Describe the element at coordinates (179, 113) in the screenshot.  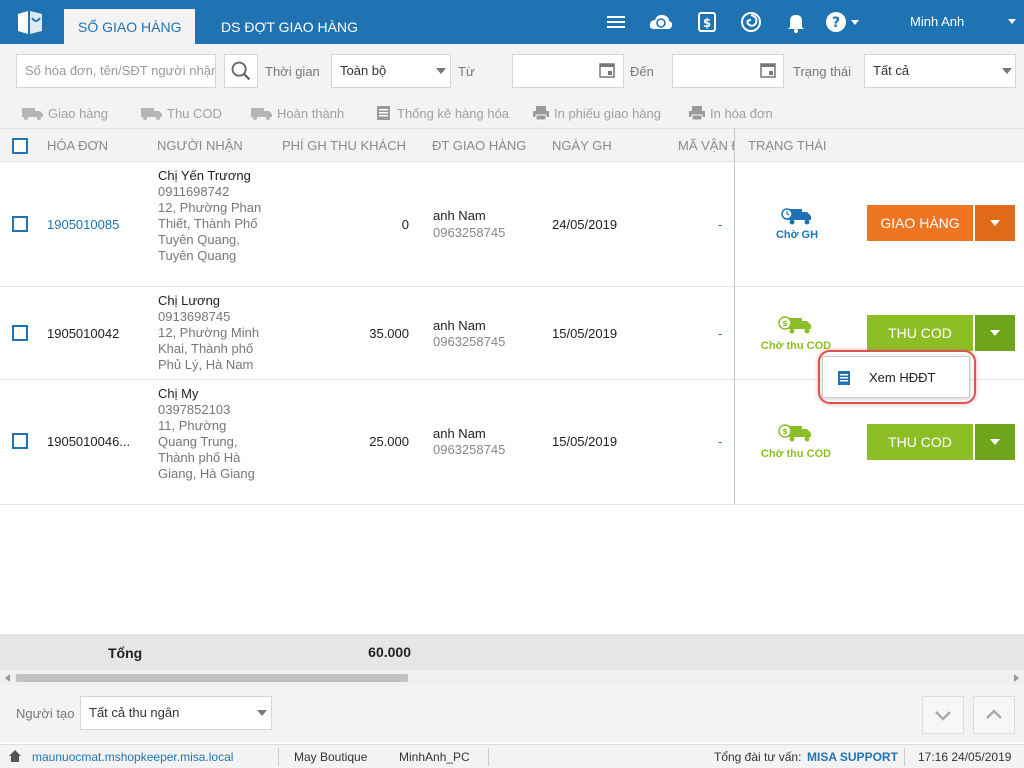
I see `collect-cod-action: Thu COD` at that location.